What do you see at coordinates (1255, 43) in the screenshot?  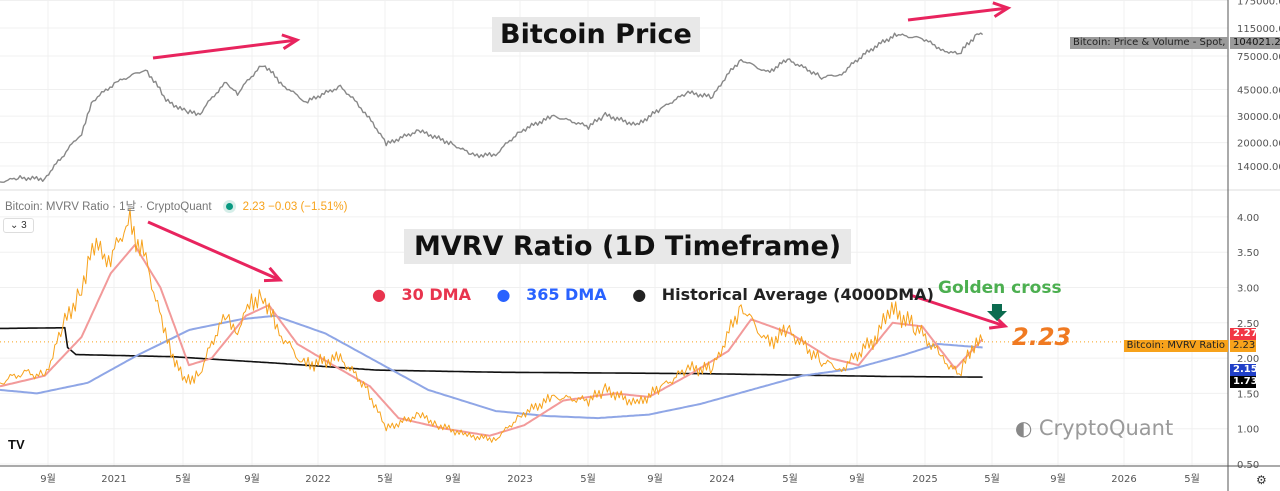 I see `price-last-tag: 104021.23` at bounding box center [1255, 43].